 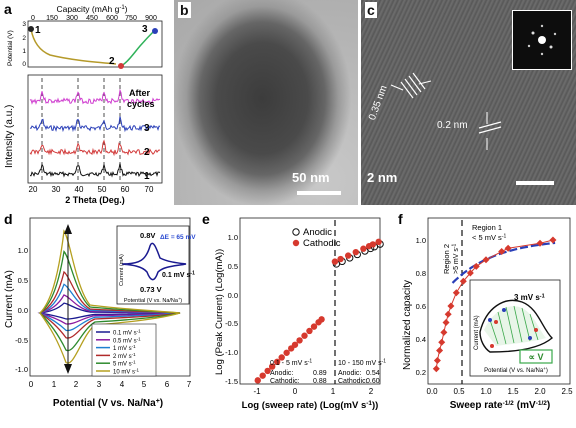 I want to click on legend-anodic-label: Anodic, so click(x=317, y=232).